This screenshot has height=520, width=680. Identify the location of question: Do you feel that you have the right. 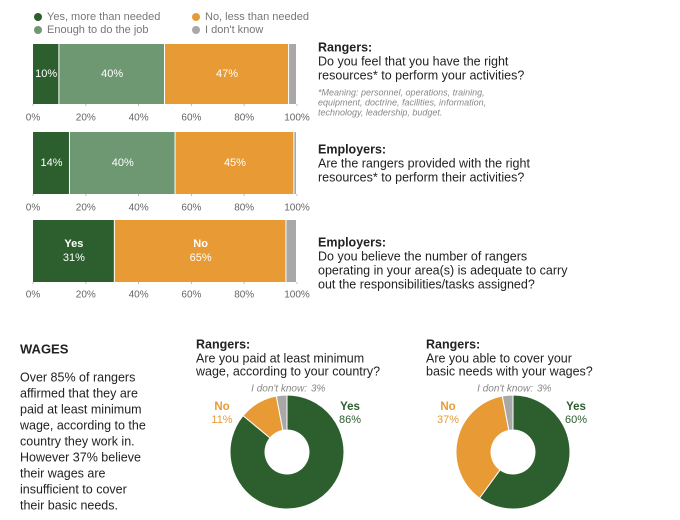
(413, 61).